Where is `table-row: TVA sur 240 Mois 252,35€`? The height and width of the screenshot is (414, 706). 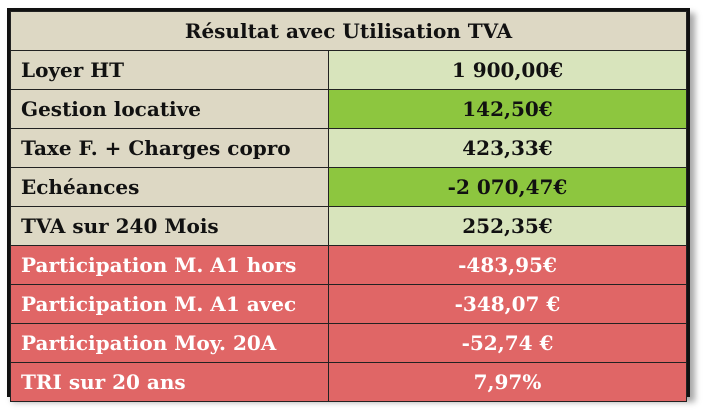 table-row: TVA sur 240 Mois 252,35€ is located at coordinates (348, 226).